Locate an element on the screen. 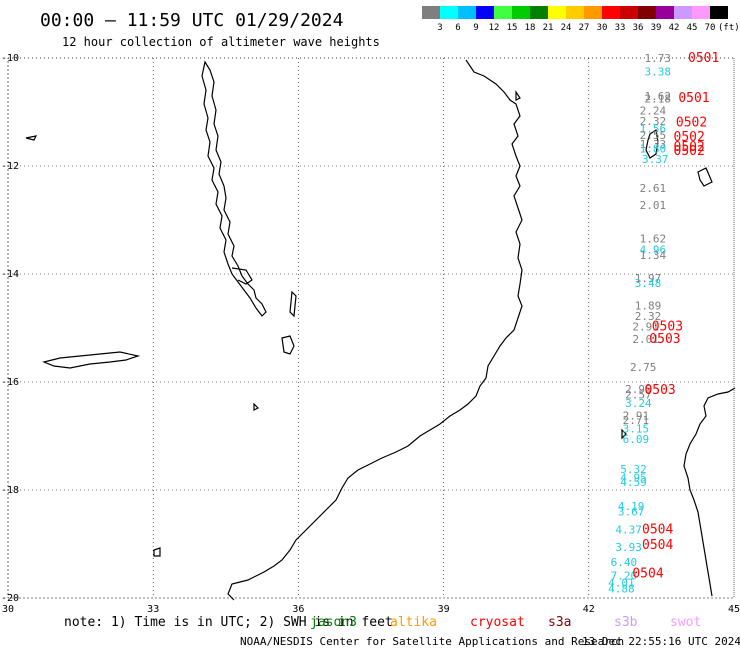 The height and width of the screenshot is (654, 740). legend-label: 3 is located at coordinates (439, 28).